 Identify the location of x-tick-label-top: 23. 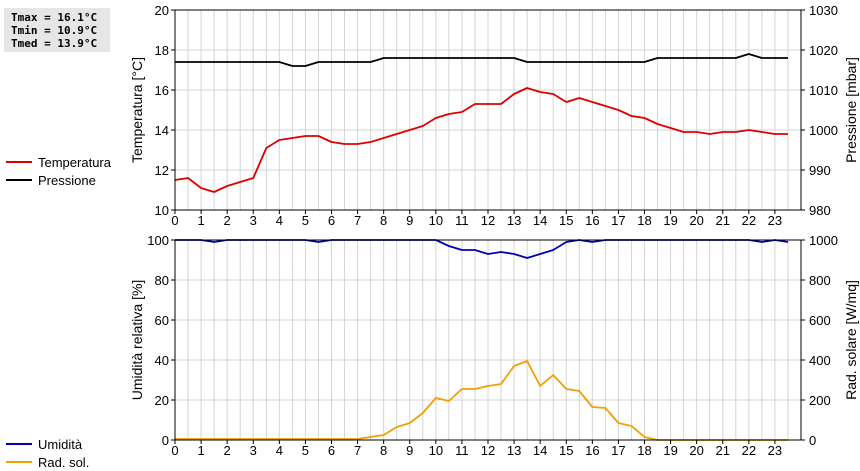
(775, 220).